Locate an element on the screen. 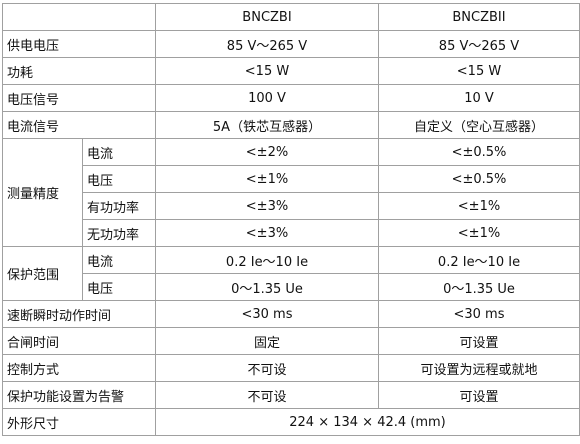  header-cell: BNCZBI is located at coordinates (267, 17).